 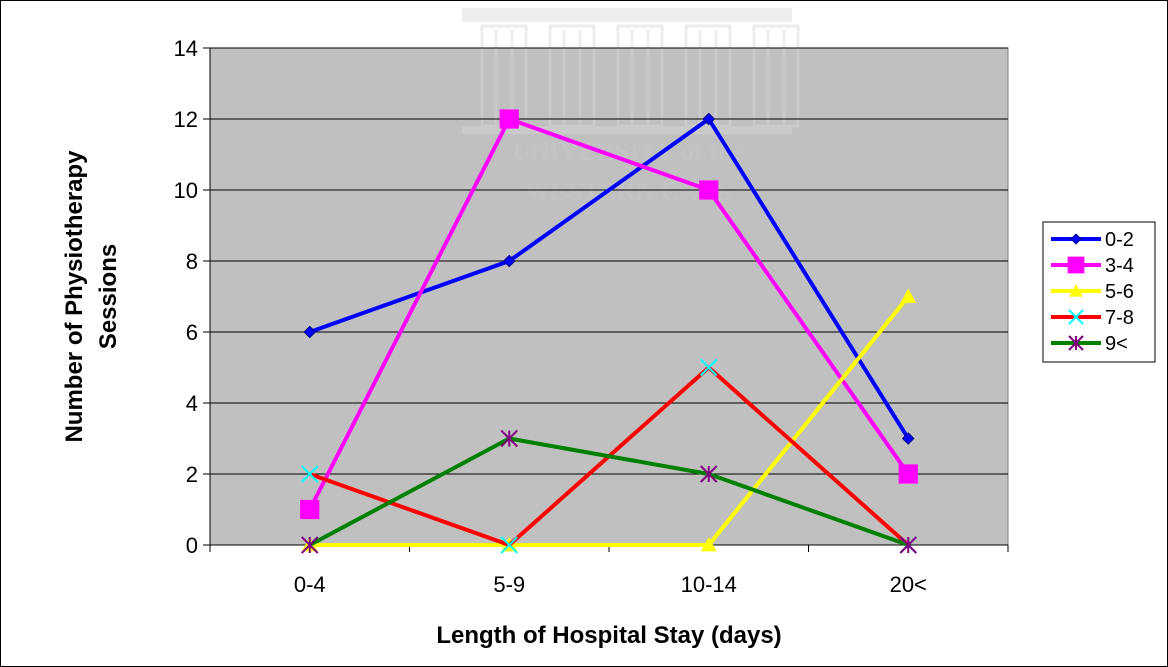 I want to click on series-9<, so click(x=609, y=491).